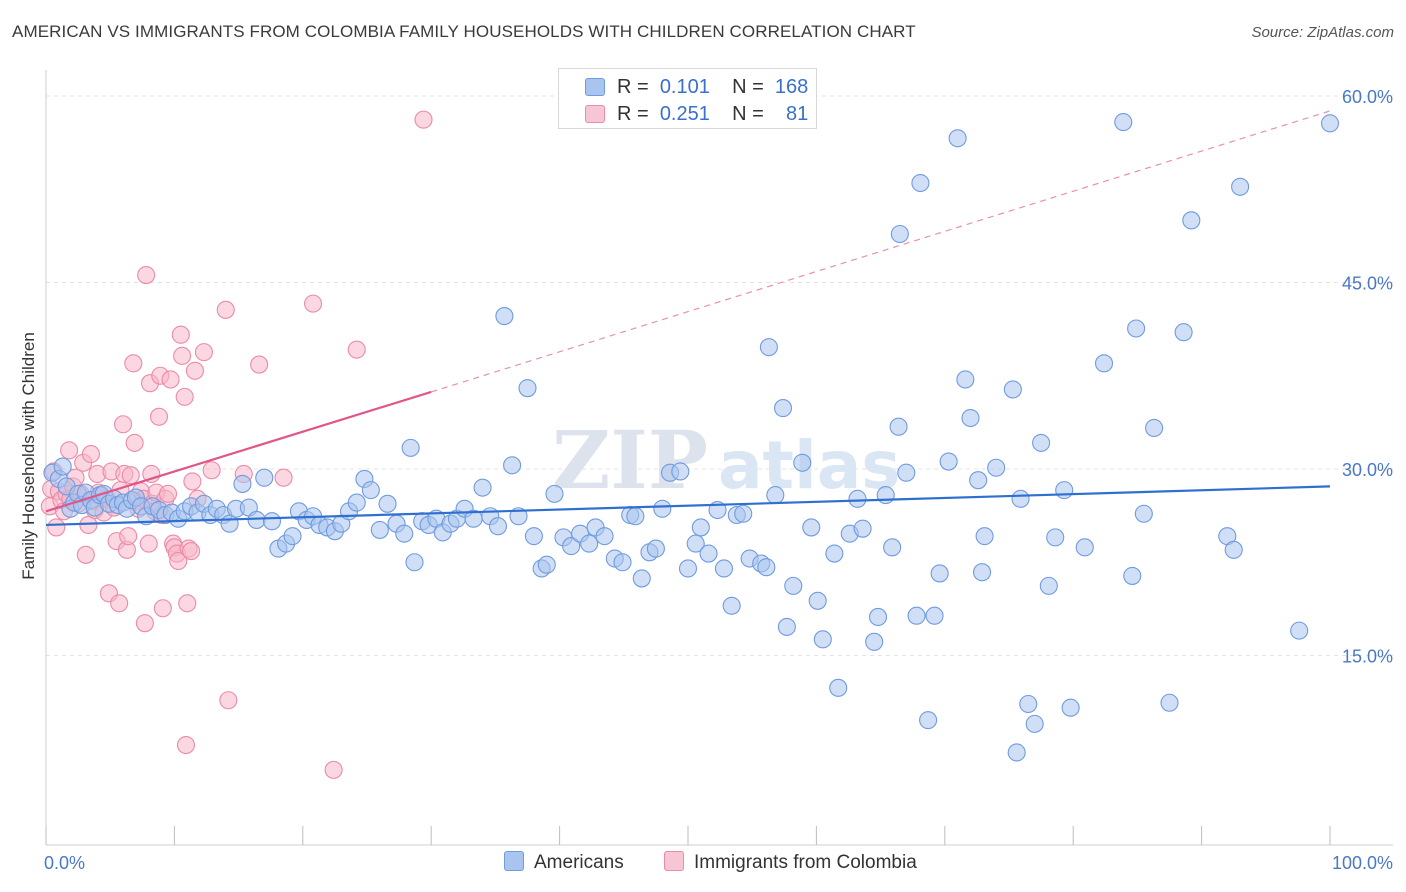 This screenshot has width=1406, height=892. I want to click on trend-line-americans, so click(688, 506).